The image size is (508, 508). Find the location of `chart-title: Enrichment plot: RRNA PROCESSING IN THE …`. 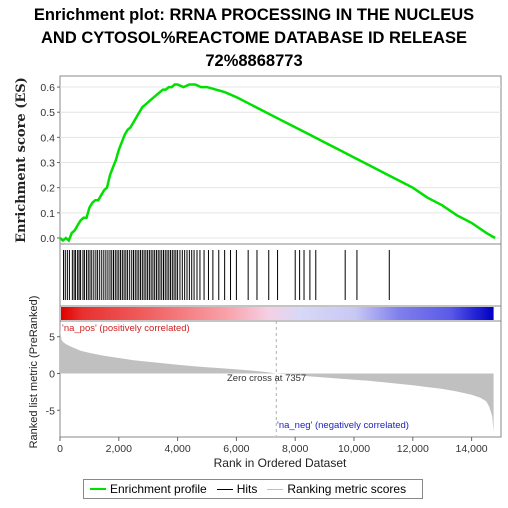

chart-title: Enrichment plot: RRNA PROCESSING IN THE … is located at coordinates (254, 38).